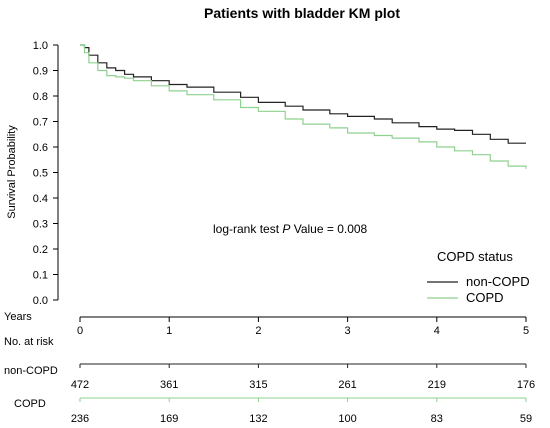 This screenshot has width=550, height=428. Describe the element at coordinates (169, 419) in the screenshot. I see `risk-count: 169` at that location.